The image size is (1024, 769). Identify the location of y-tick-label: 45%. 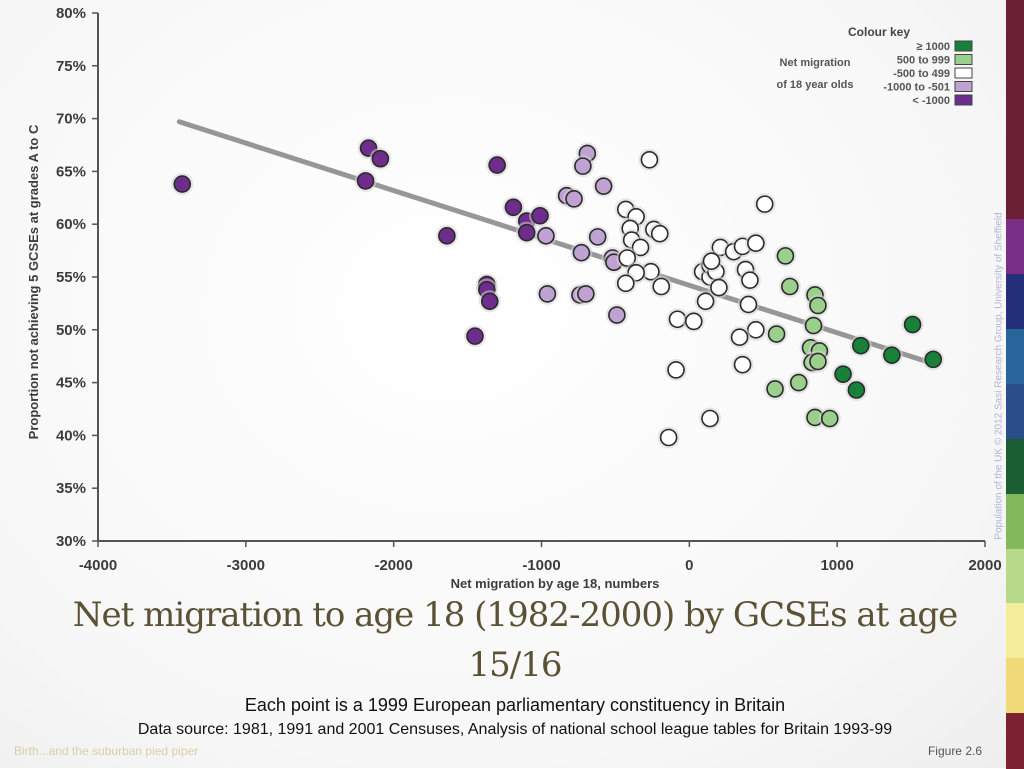
(71, 383).